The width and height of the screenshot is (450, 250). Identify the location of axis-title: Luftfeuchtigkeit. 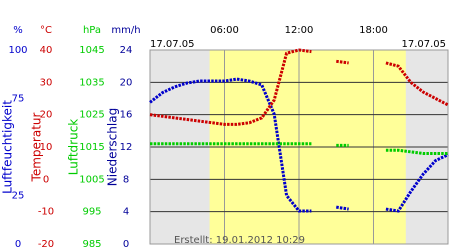
(8, 147).